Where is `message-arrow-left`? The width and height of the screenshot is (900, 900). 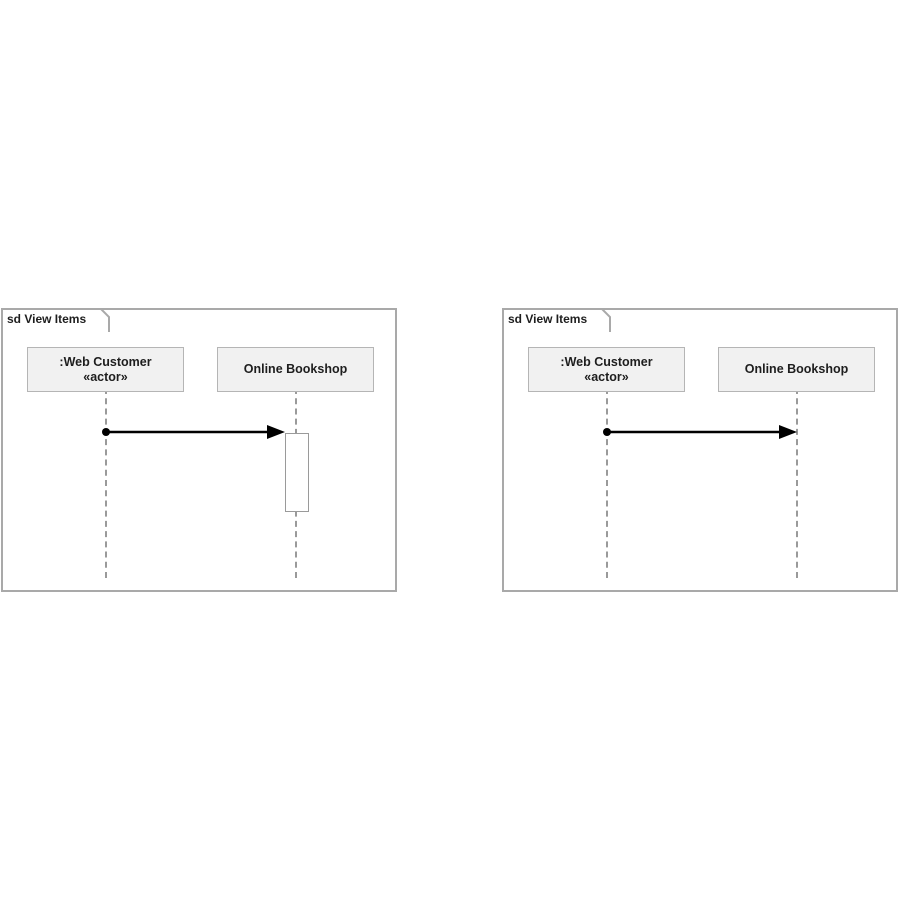
message-arrow-left is located at coordinates (193, 432).